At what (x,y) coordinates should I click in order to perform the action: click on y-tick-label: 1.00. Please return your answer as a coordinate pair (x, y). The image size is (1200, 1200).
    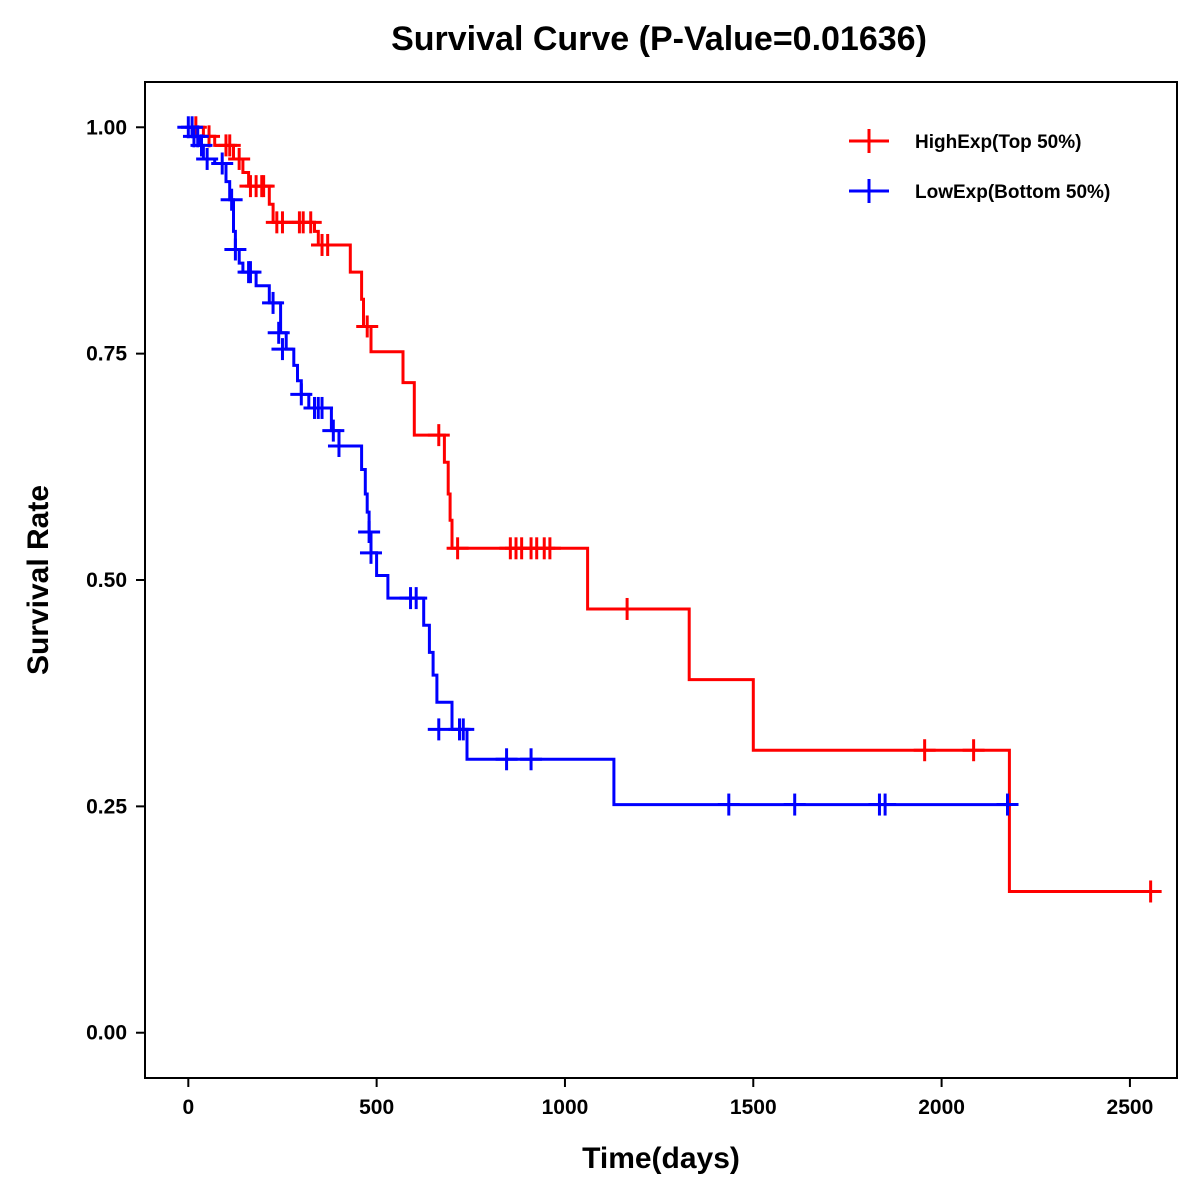
    Looking at the image, I should click on (106, 127).